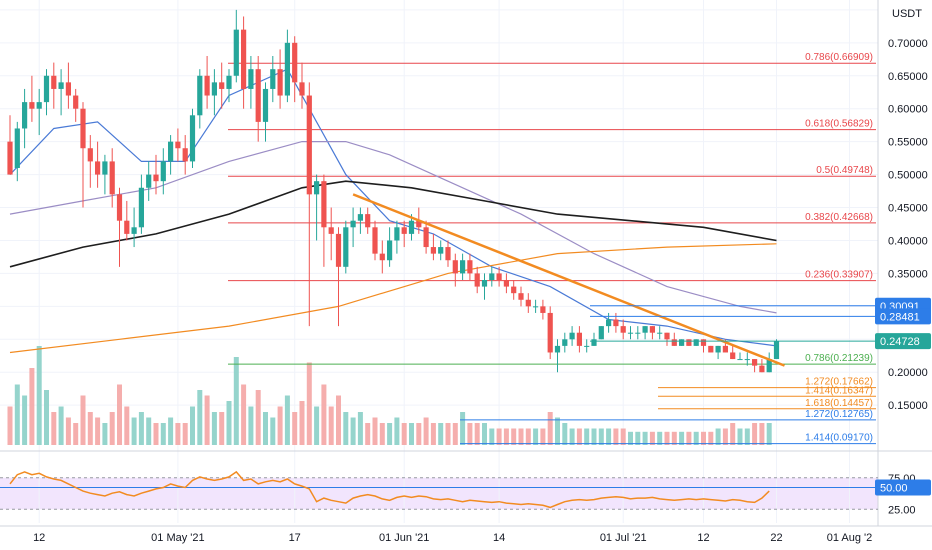 The height and width of the screenshot is (550, 932). I want to click on price-tag-bg, so click(903, 341).